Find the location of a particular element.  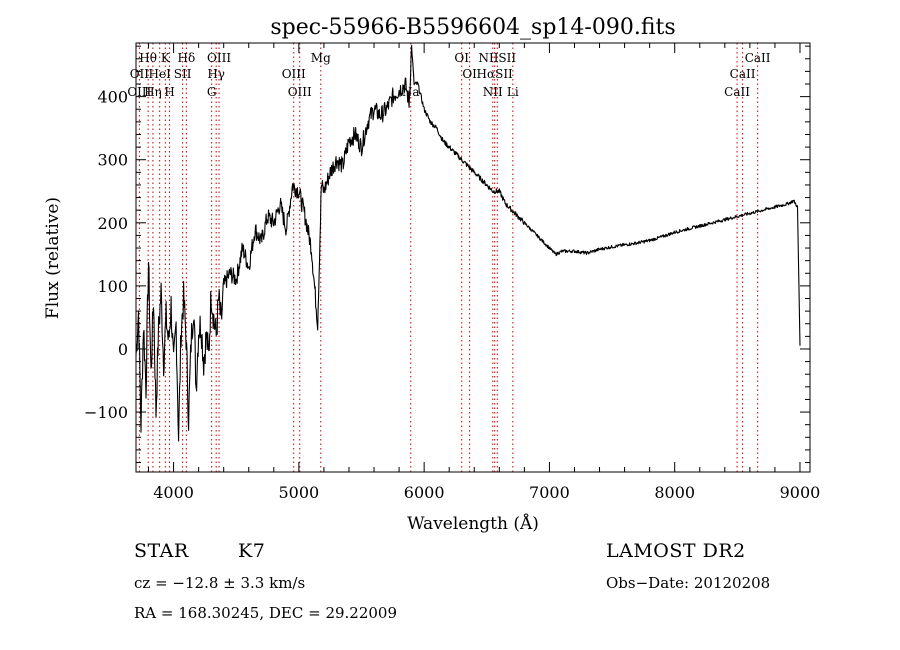

object-subclass: K7 is located at coordinates (252, 551).